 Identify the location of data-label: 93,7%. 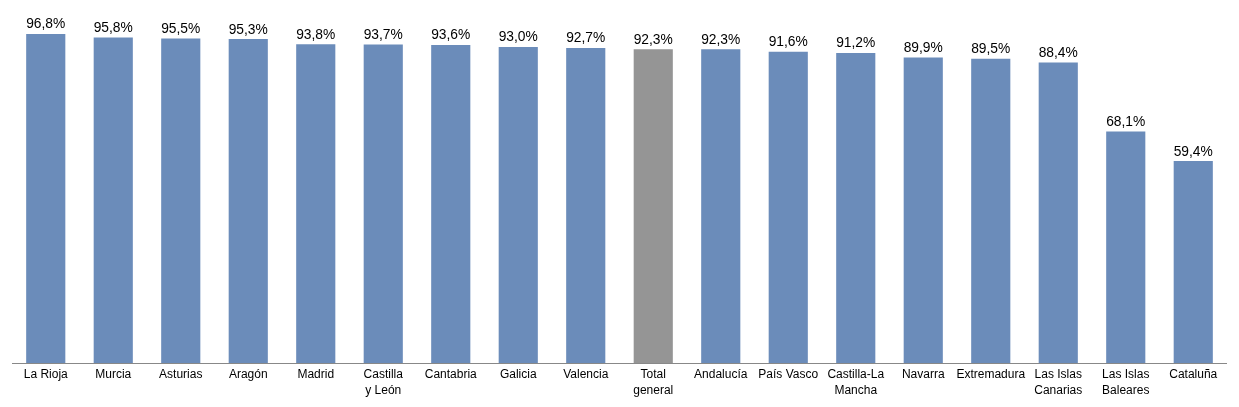
(383, 34).